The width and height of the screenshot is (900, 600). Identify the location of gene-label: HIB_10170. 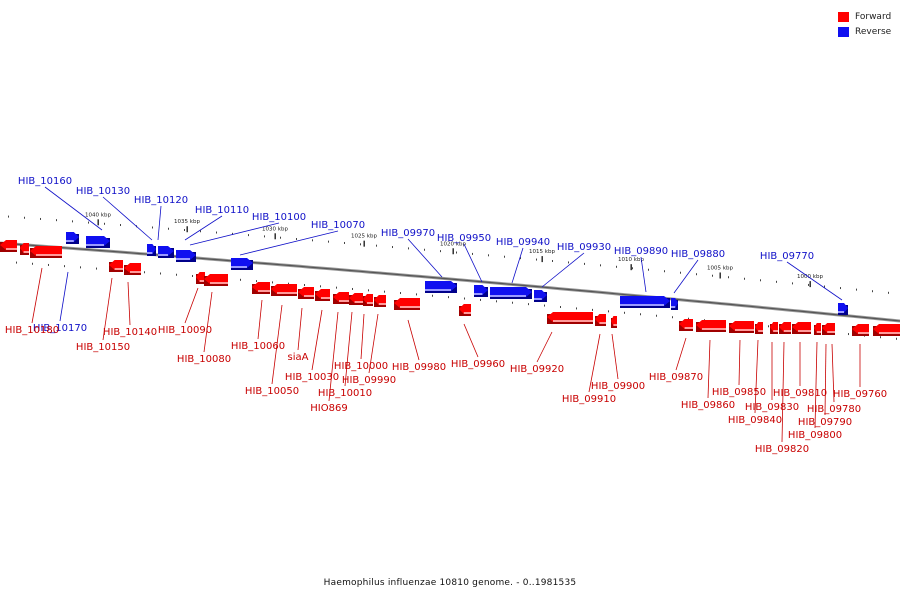
(60, 328).